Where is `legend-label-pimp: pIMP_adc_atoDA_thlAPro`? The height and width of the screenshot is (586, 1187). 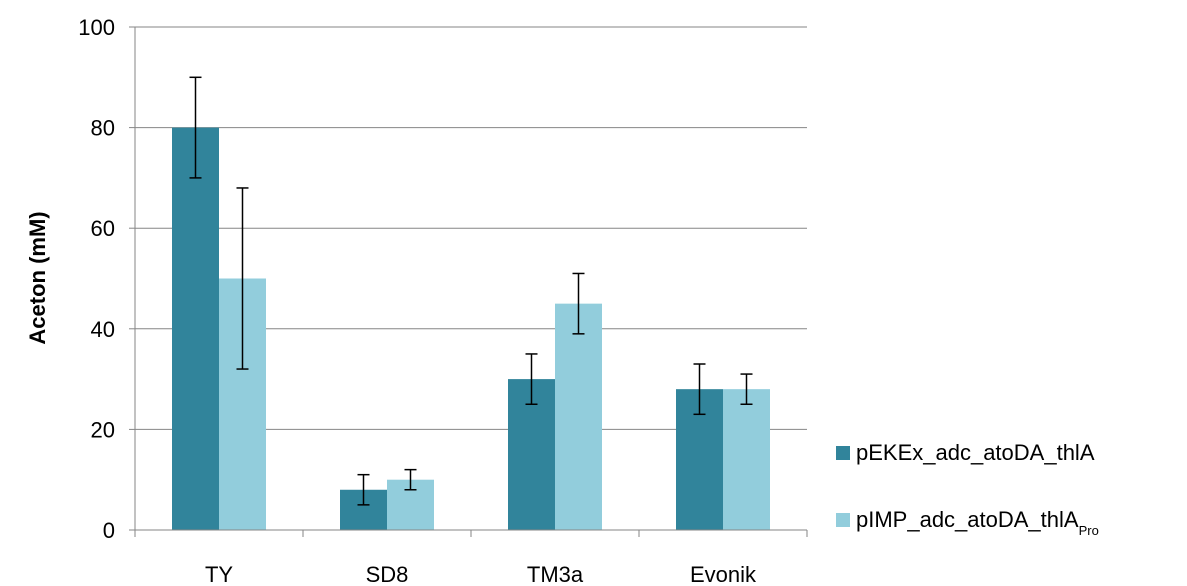 legend-label-pimp: pIMP_adc_atoDA_thlAPro is located at coordinates (977, 522).